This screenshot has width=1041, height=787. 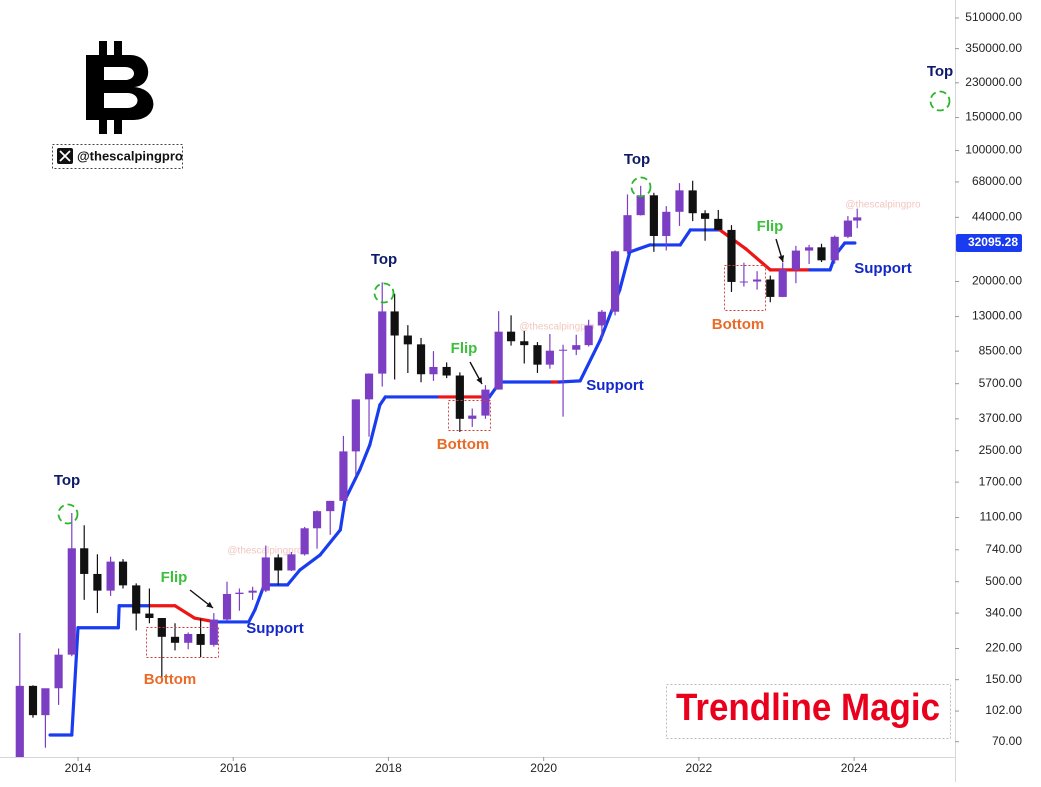 What do you see at coordinates (1001, 350) in the screenshot?
I see `y-tick-label: 8500.00` at bounding box center [1001, 350].